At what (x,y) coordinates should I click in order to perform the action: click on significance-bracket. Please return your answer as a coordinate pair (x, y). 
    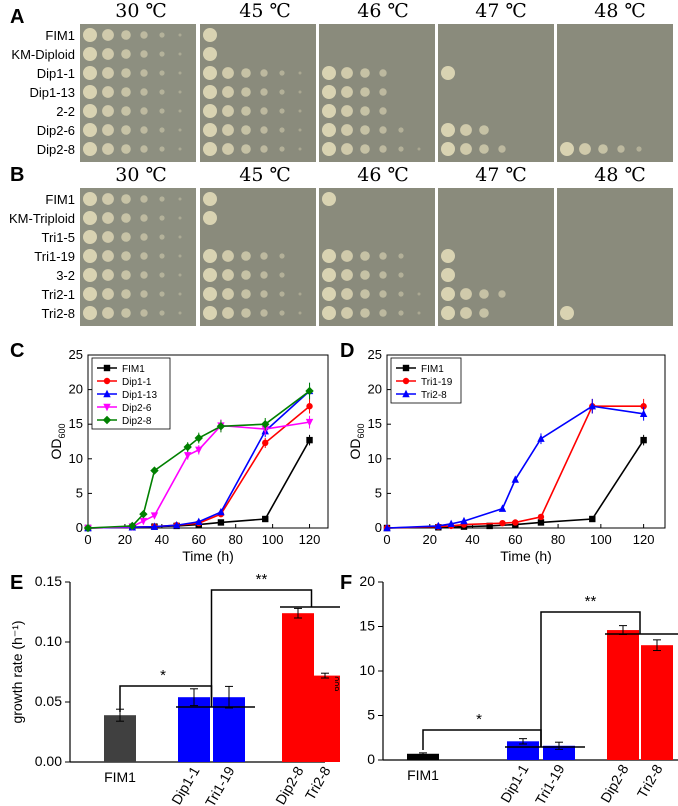
    Looking at the image, I should click on (590, 679).